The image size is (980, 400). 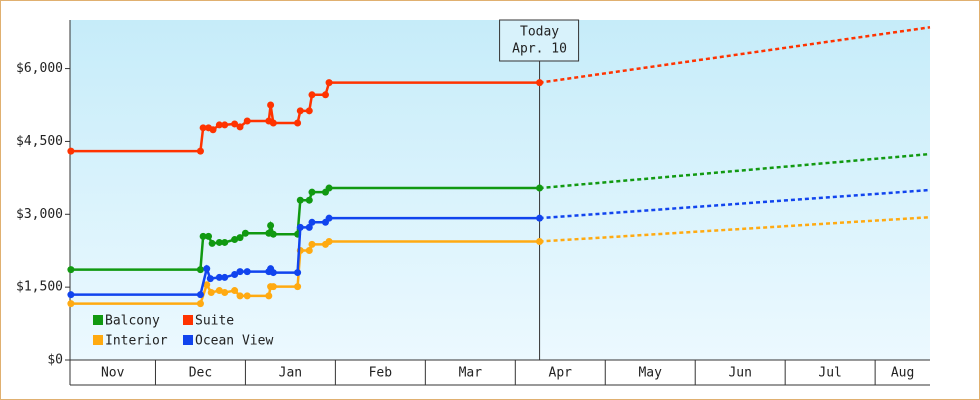 I want to click on y-tick-label: $1,500, so click(x=39, y=287).